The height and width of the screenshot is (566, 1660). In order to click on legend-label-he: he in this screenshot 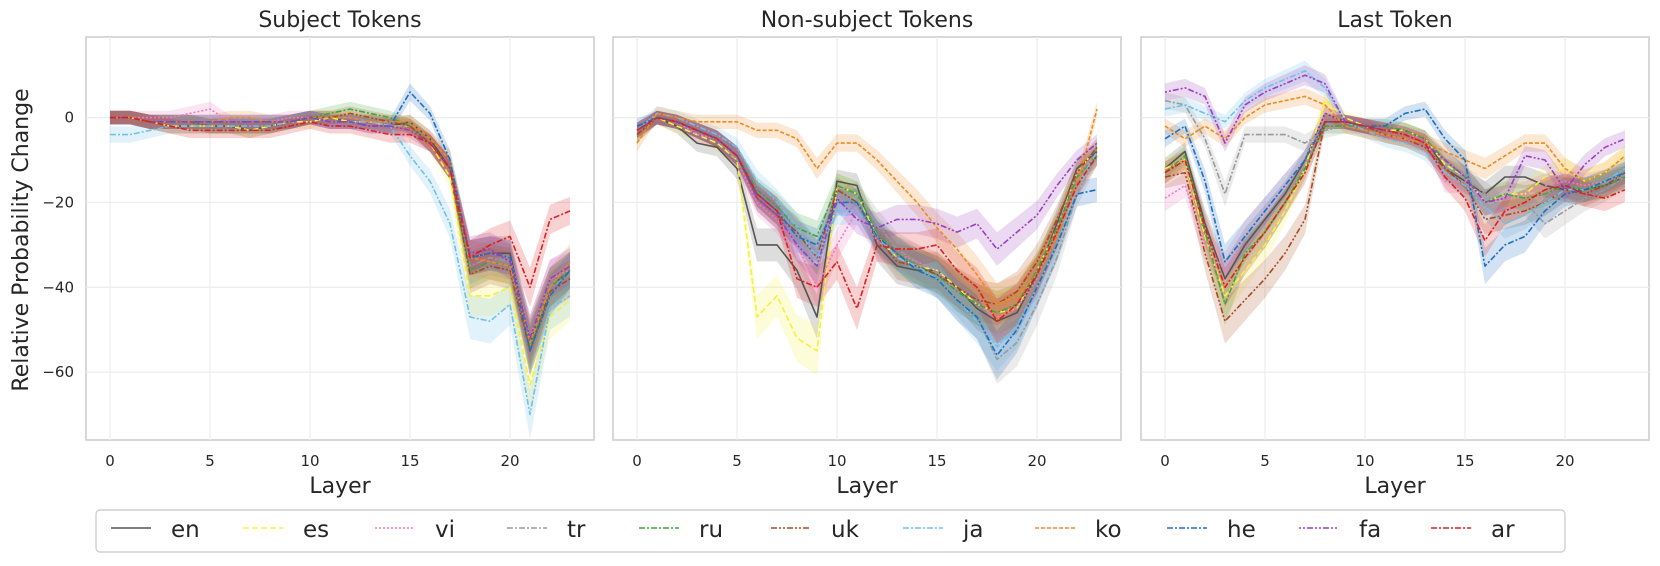, I will do `click(1241, 530)`.